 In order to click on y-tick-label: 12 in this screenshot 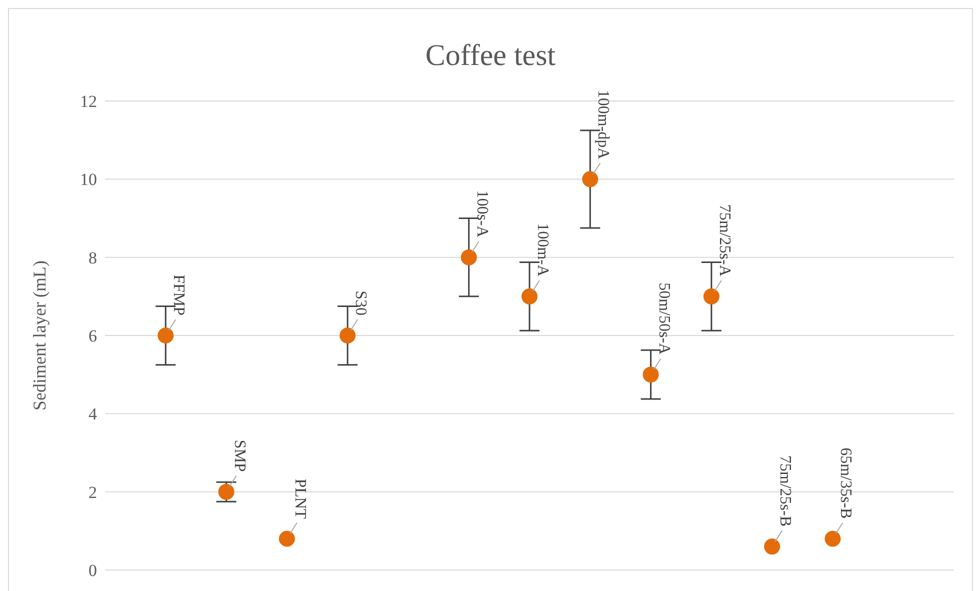, I will do `click(88, 102)`.